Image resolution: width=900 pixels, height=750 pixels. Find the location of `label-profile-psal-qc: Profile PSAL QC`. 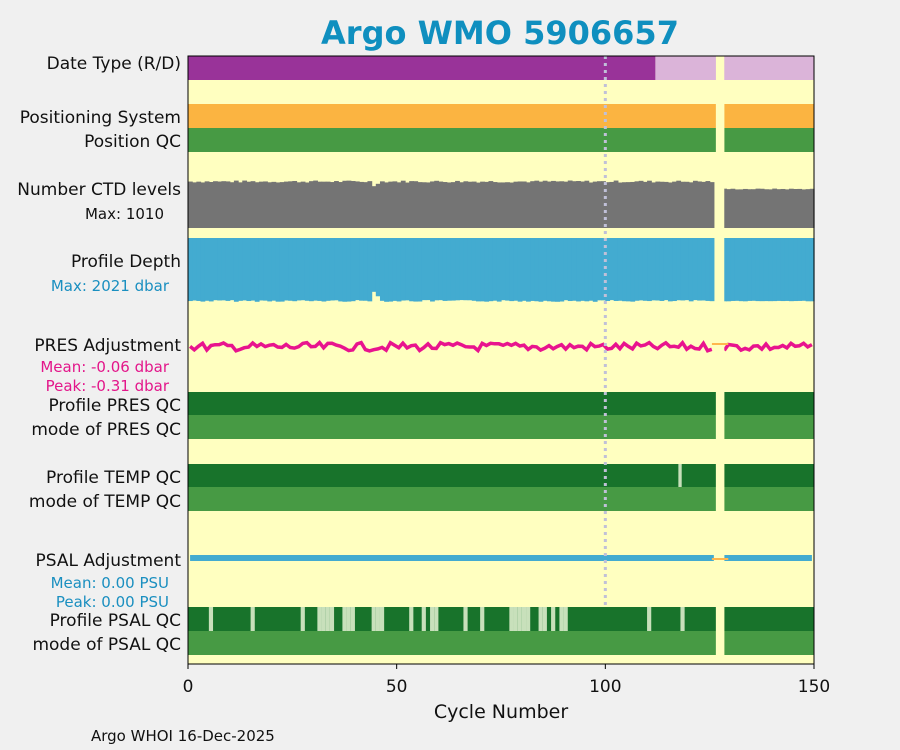

label-profile-psal-qc: Profile PSAL QC is located at coordinates (115, 621).